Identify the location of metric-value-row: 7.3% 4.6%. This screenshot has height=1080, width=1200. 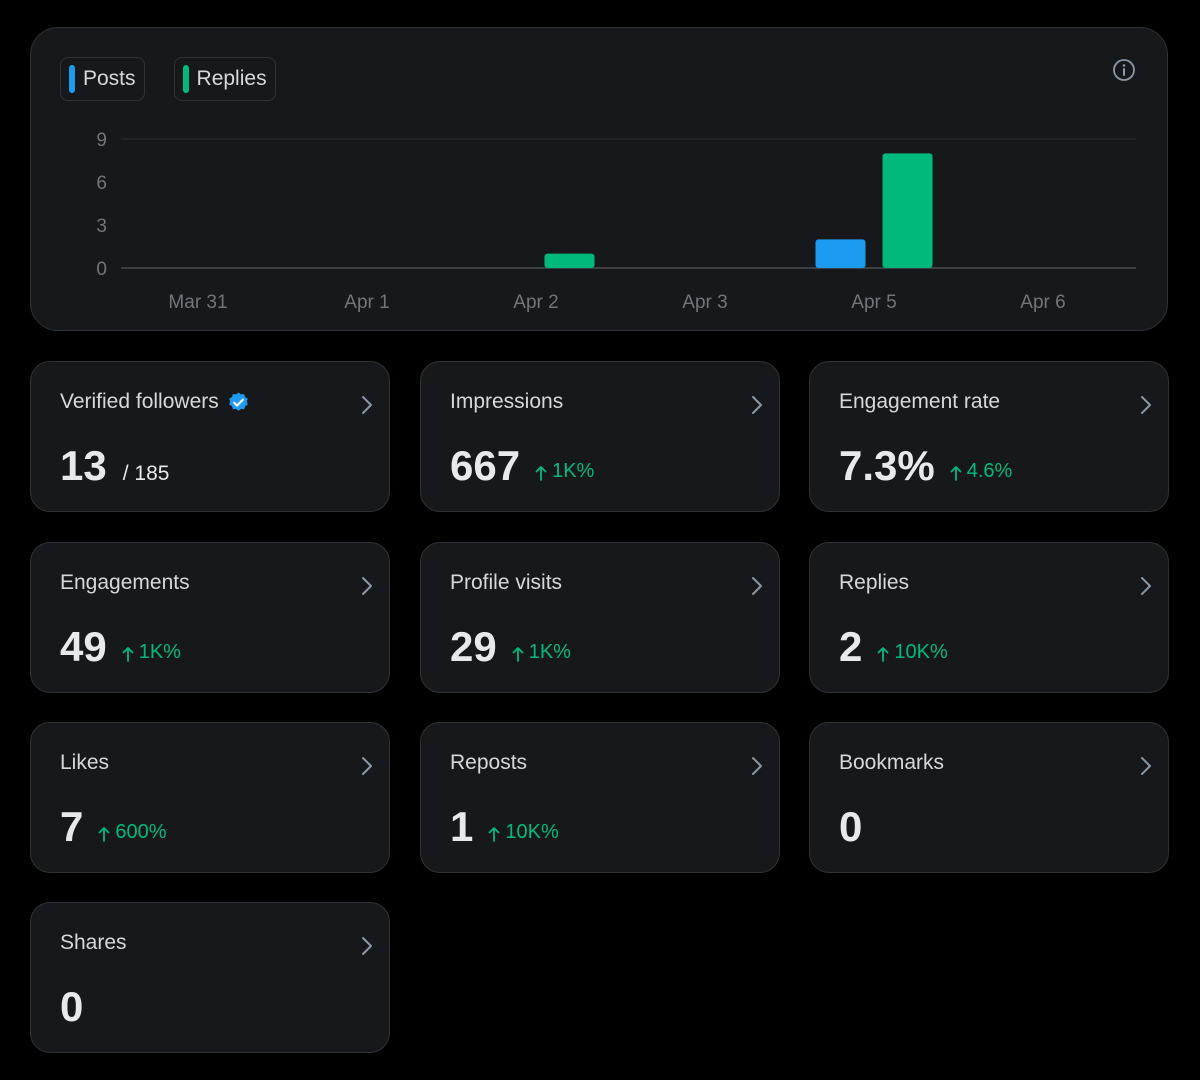
(925, 466).